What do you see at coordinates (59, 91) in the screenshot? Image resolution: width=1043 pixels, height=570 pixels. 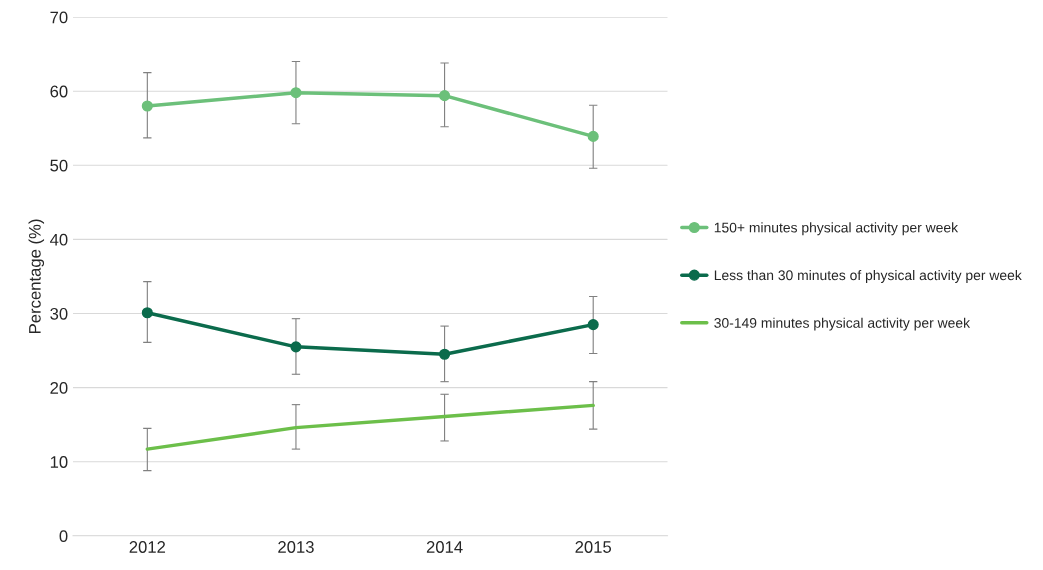 I see `y-tick-label: 60` at bounding box center [59, 91].